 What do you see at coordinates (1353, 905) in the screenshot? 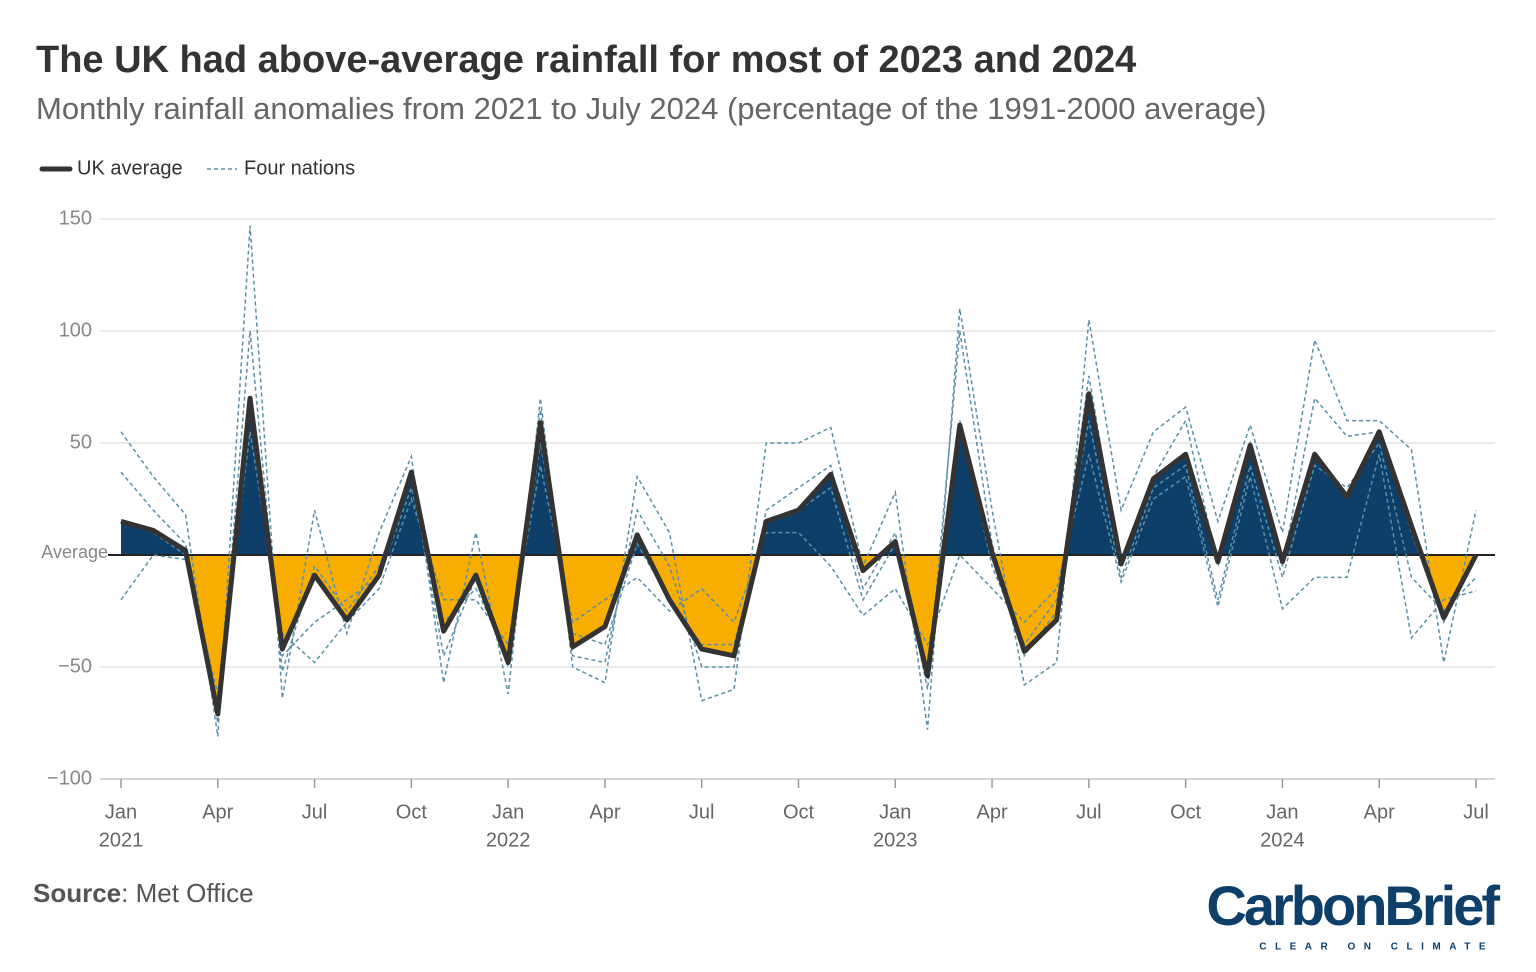
I see `logo: CarbonBrief` at bounding box center [1353, 905].